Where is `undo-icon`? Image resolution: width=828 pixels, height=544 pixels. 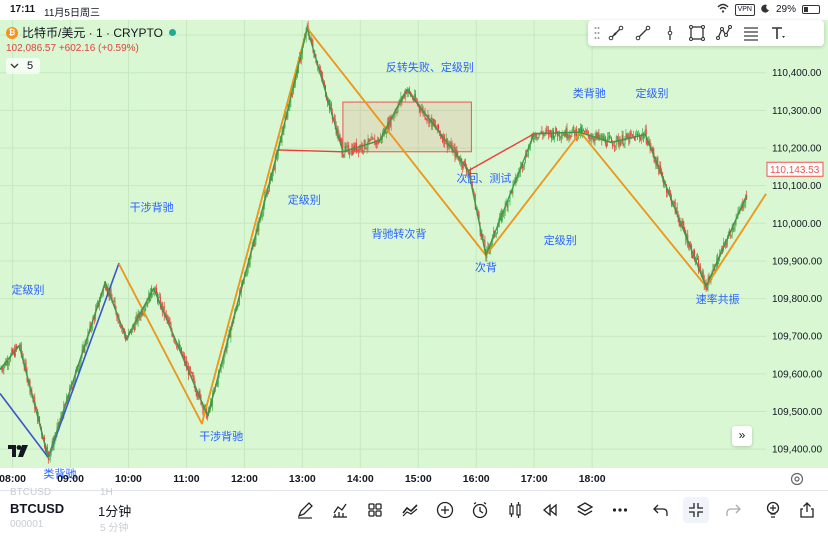 undo-icon is located at coordinates (661, 510).